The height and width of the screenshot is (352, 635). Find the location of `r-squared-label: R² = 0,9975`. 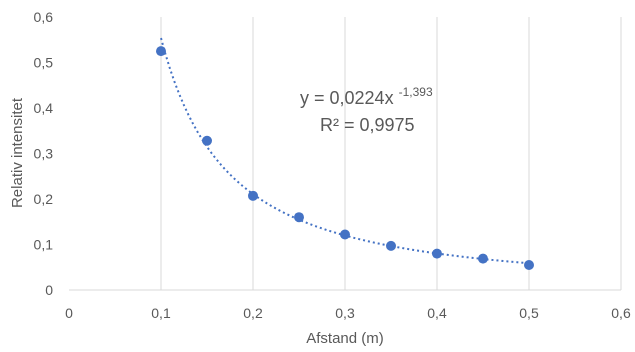

r-squared-label: R² = 0,9975 is located at coordinates (367, 125).